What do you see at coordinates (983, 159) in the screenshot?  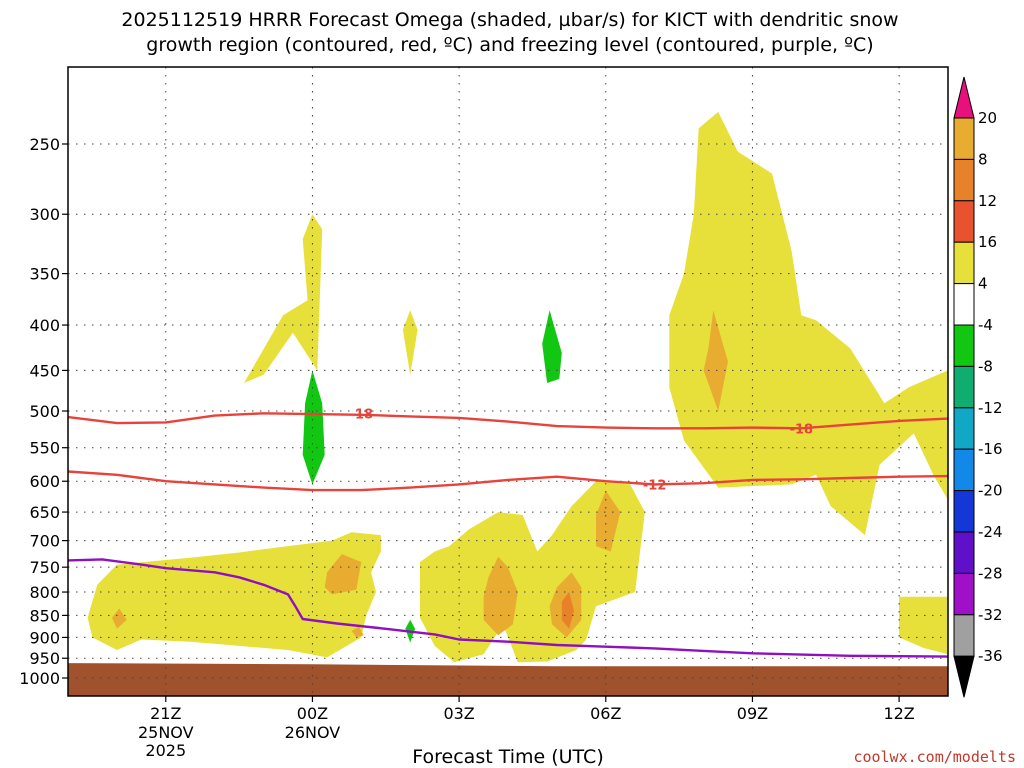 I see `colorbar-label-0: 8` at bounding box center [983, 159].